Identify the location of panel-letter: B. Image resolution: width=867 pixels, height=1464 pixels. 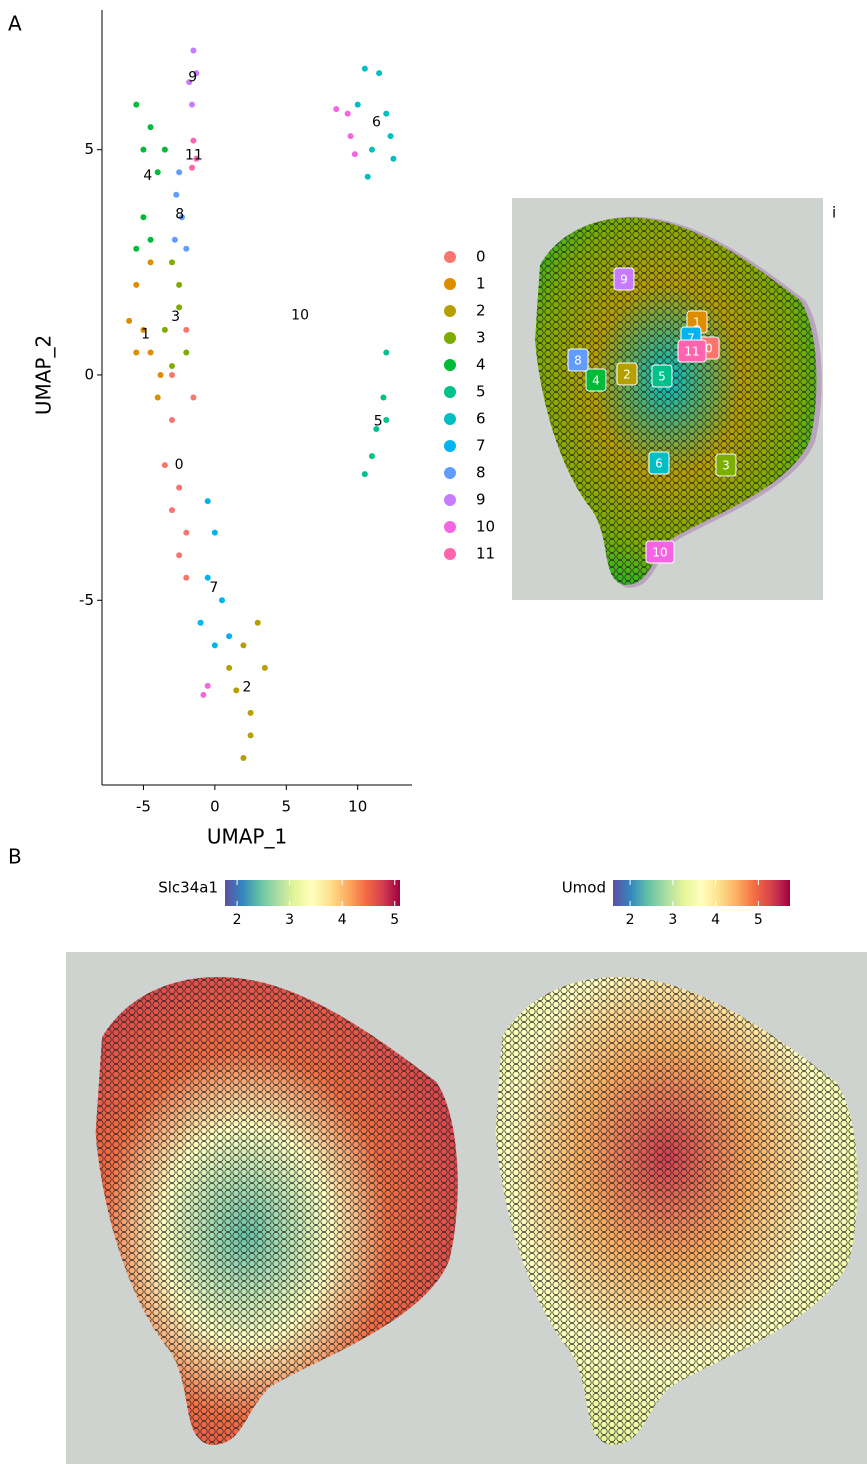
(15, 857).